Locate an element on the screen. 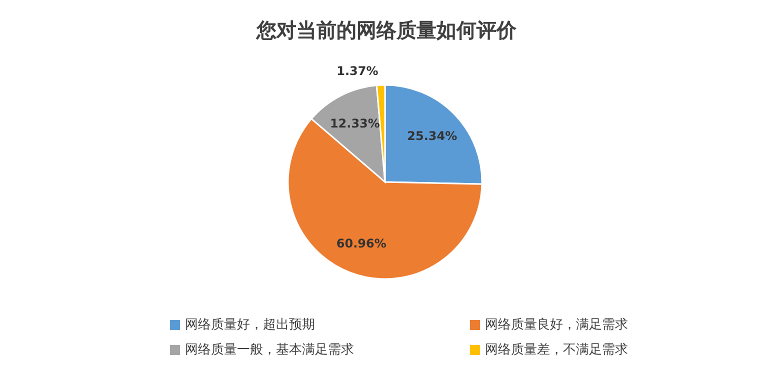 This screenshot has width=773, height=380. data-label: 25.34% is located at coordinates (432, 135).